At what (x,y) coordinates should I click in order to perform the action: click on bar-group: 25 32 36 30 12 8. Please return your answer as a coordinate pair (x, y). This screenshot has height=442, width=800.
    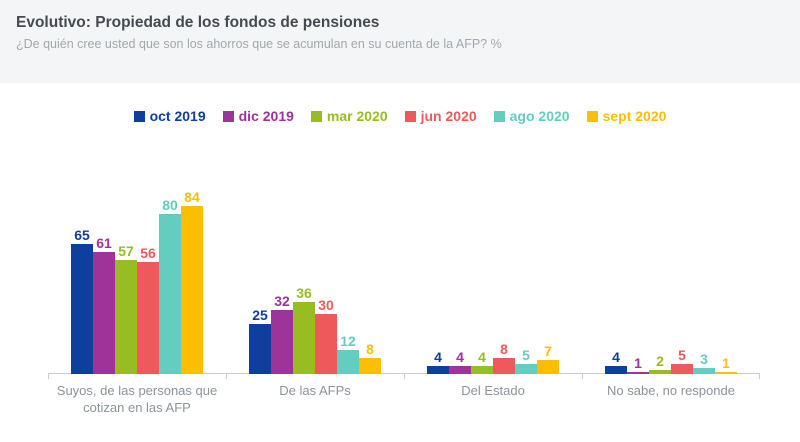
    Looking at the image, I should click on (315, 329).